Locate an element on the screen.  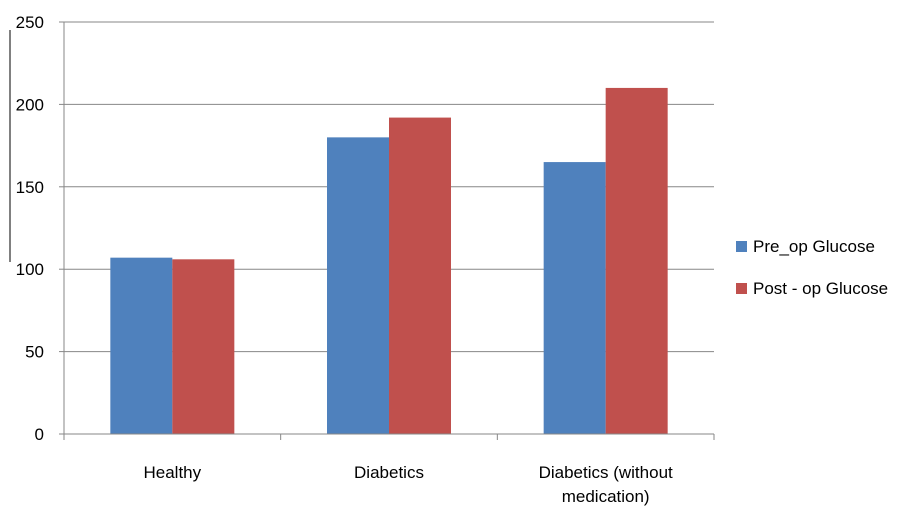
y-tick-label: 50 is located at coordinates (34, 352).